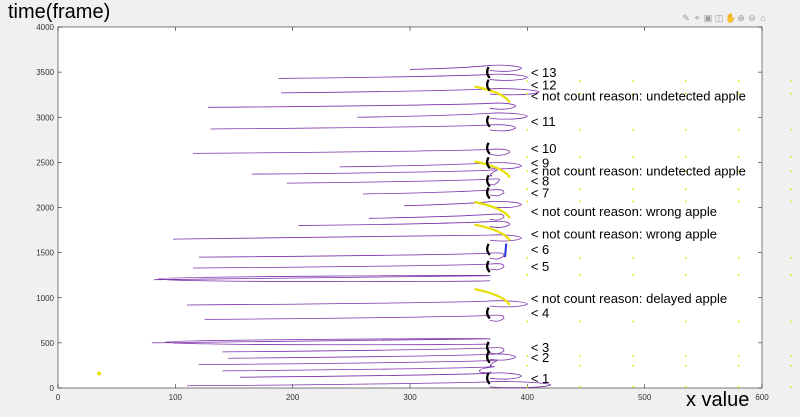 This screenshot has height=417, width=800. What do you see at coordinates (99, 373) in the screenshot?
I see `stray-dot` at bounding box center [99, 373].